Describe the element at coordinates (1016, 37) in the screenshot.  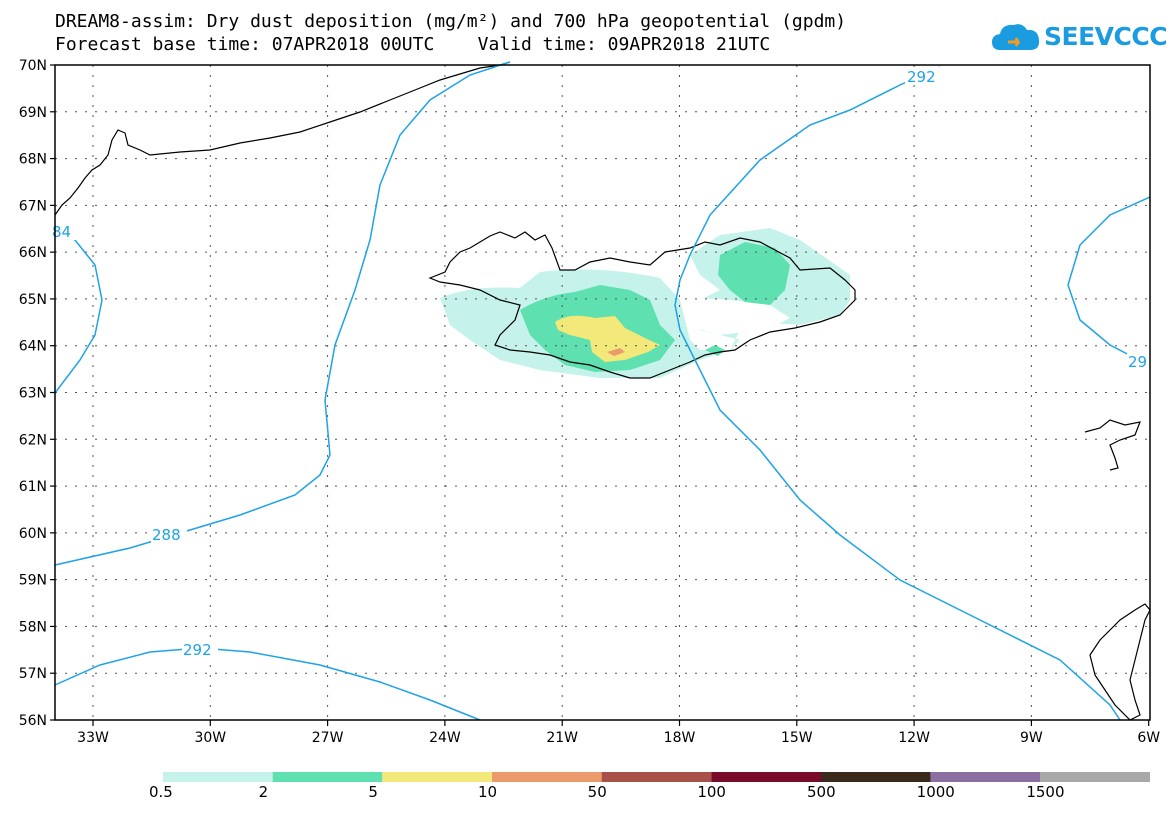
I see `cloud-logo-icon` at that location.